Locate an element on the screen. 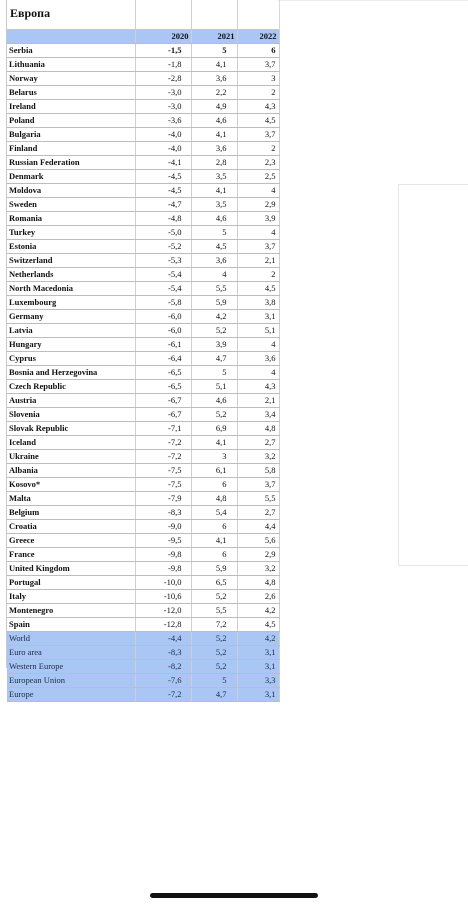 Image resolution: width=468 pixels, height=909 pixels. value-2021-cell: 3 is located at coordinates (214, 456).